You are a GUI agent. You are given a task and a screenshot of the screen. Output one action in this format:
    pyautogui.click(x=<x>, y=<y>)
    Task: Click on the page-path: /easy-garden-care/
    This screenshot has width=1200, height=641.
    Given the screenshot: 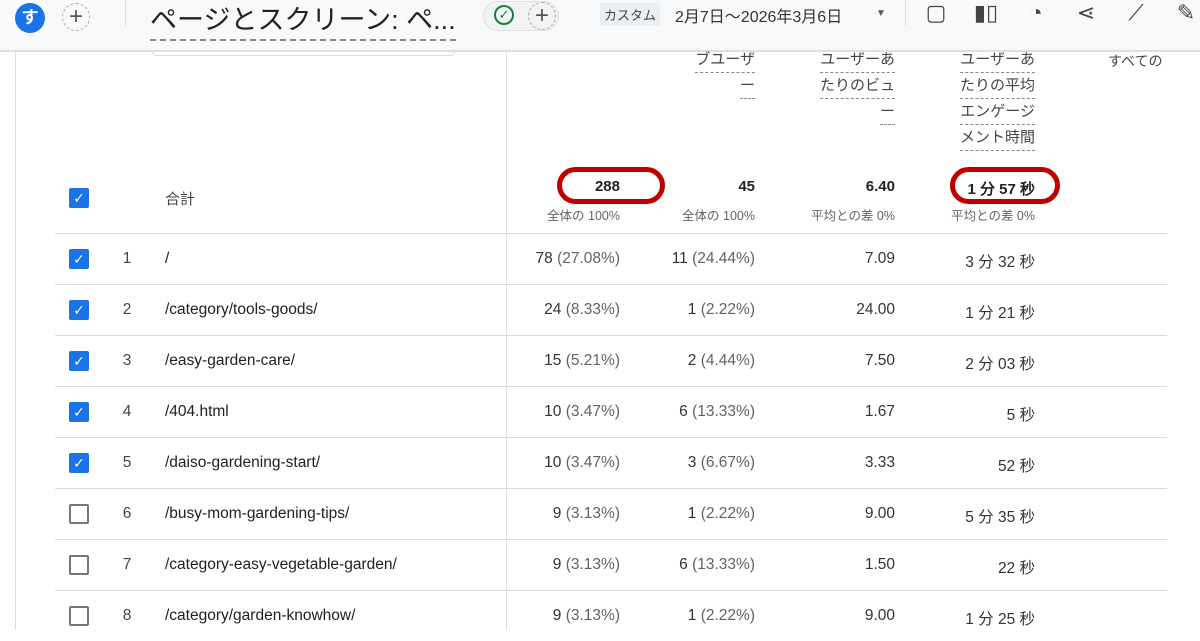 What is the action you would take?
    pyautogui.click(x=230, y=360)
    